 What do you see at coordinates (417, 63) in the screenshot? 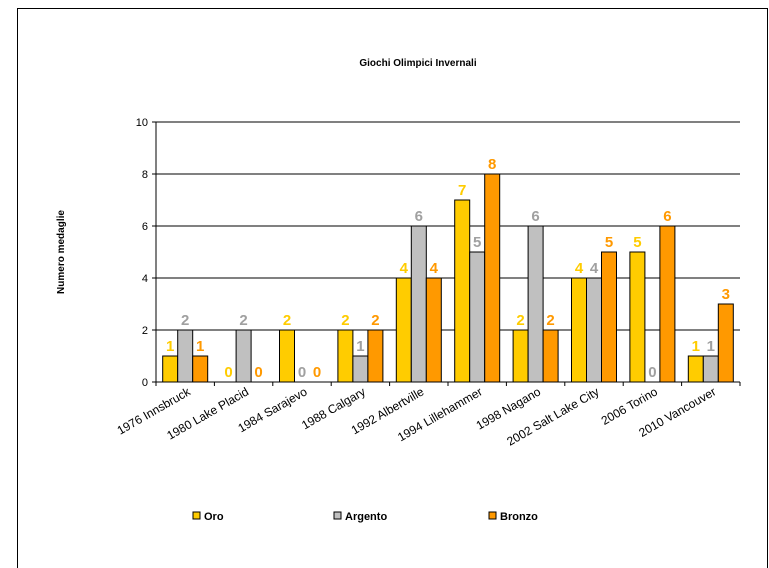
I see `chart-title: Giochi Olimpici Invernali` at bounding box center [417, 63].